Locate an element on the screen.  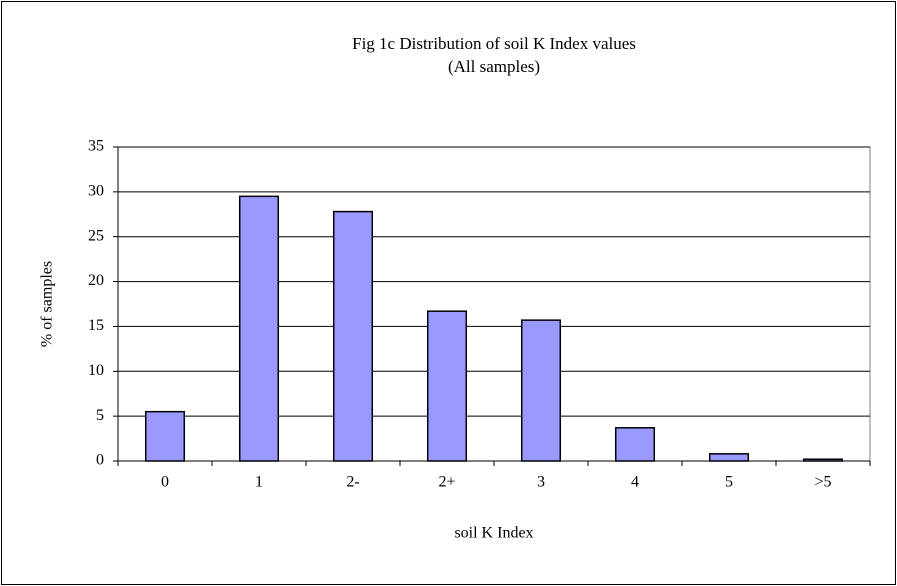
y-axis-label: % of samples is located at coordinates (47, 304).